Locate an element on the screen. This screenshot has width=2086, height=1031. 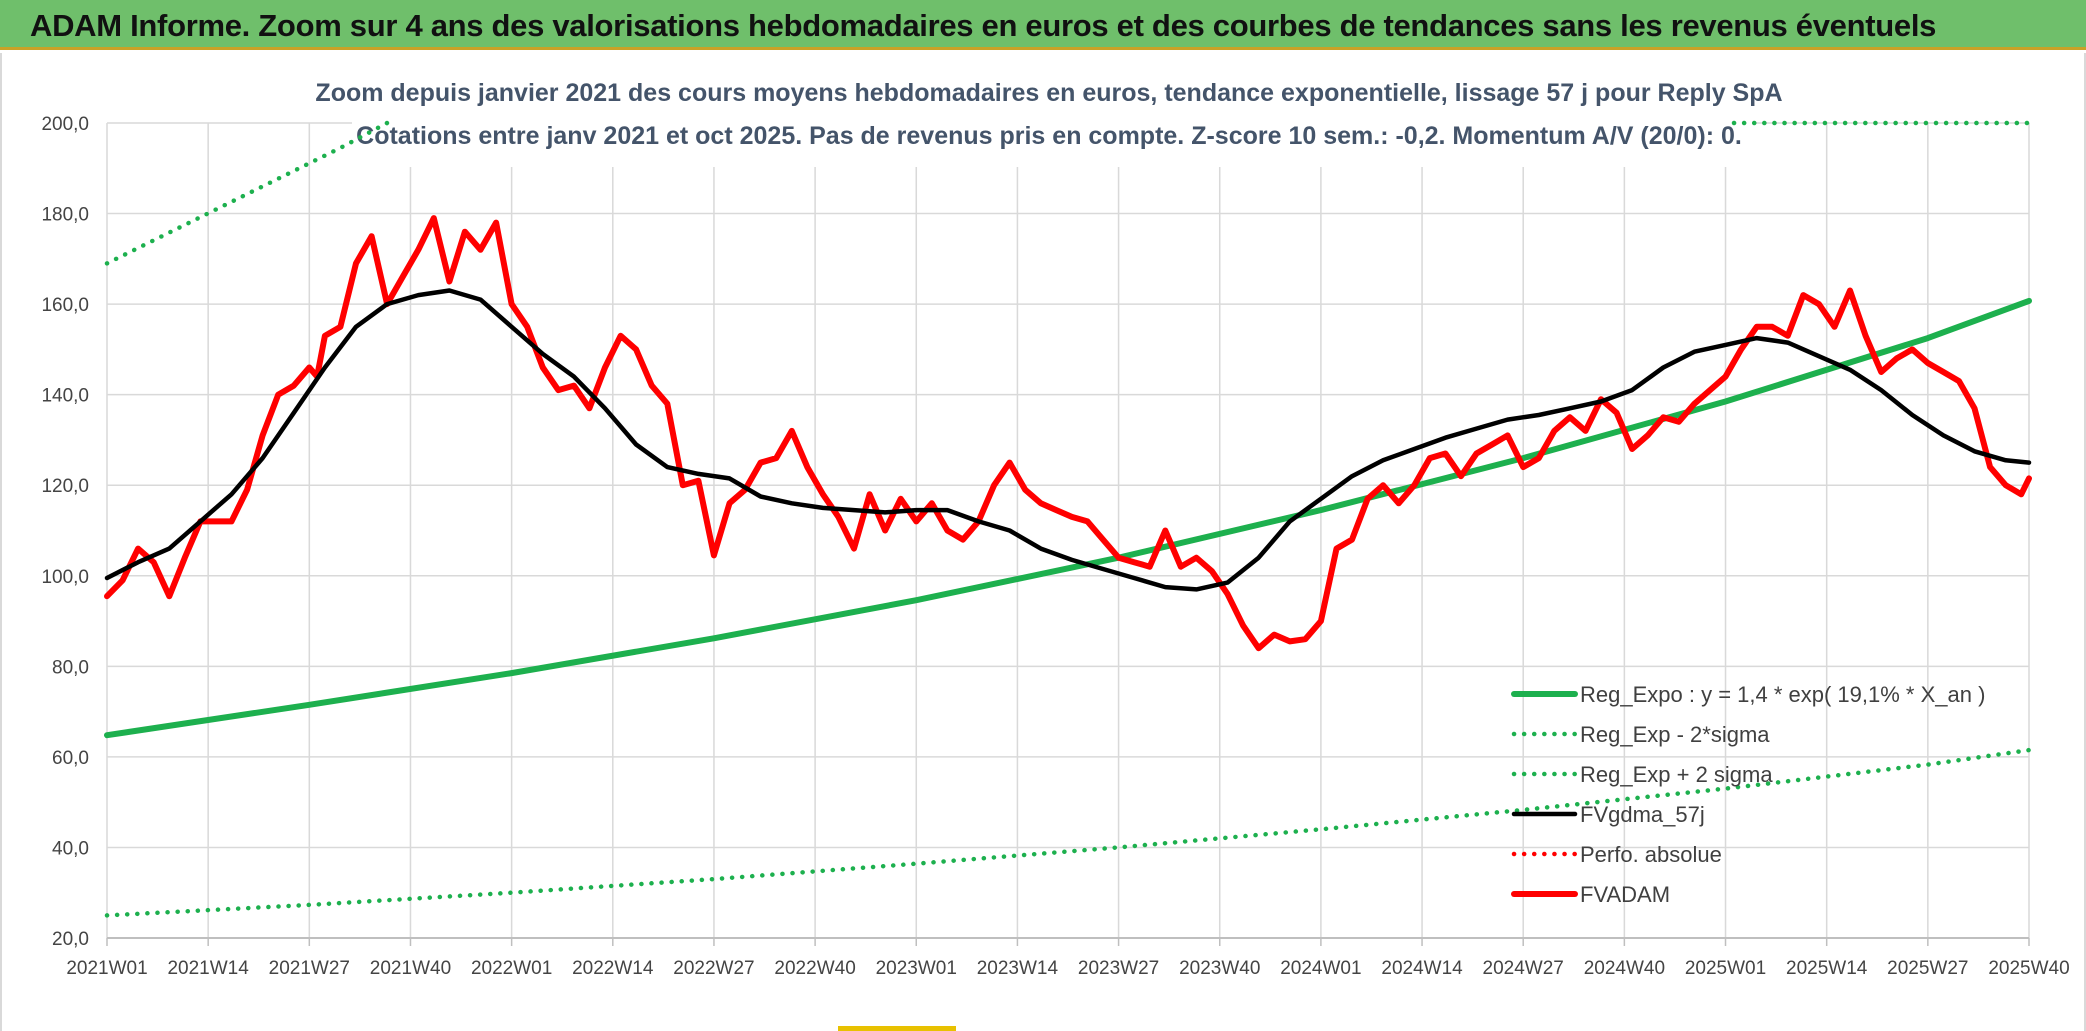
y-tick-label: 180,0 is located at coordinates (65, 215).